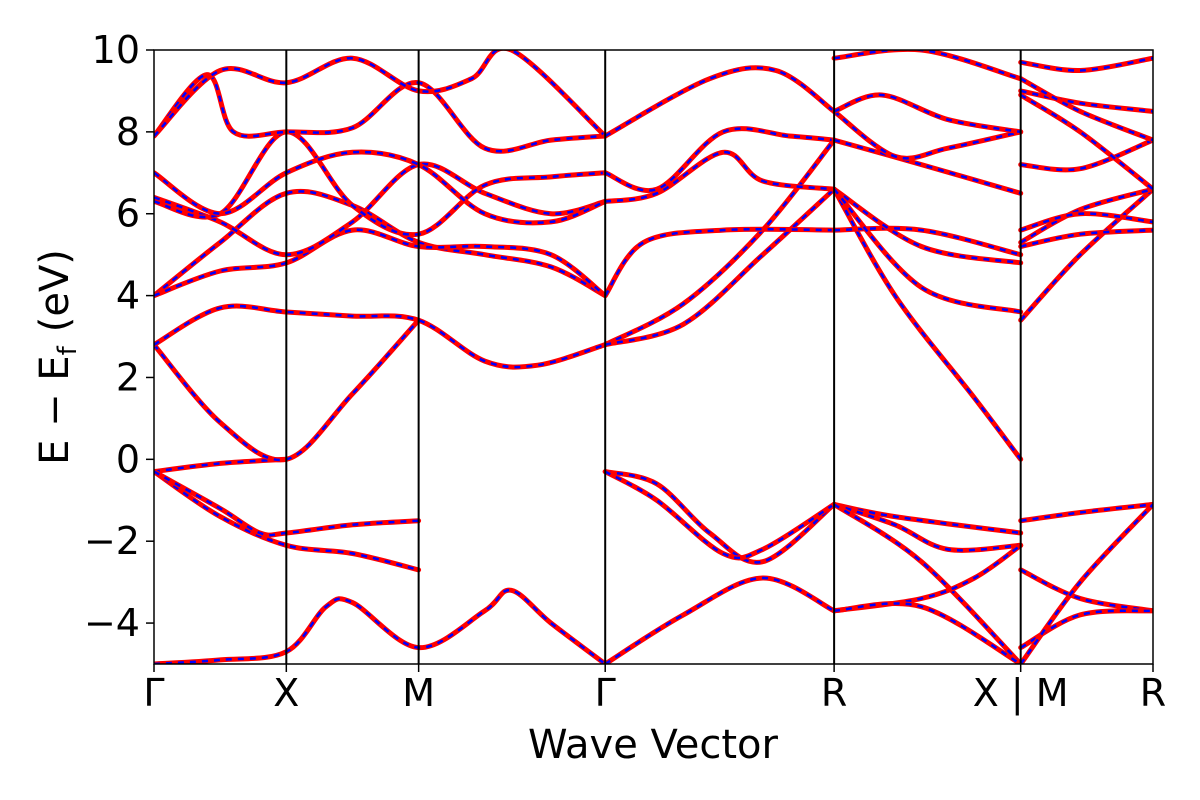 The width and height of the screenshot is (1200, 800). Describe the element at coordinates (834, 693) in the screenshot. I see `x-tick-label-4: R` at that location.